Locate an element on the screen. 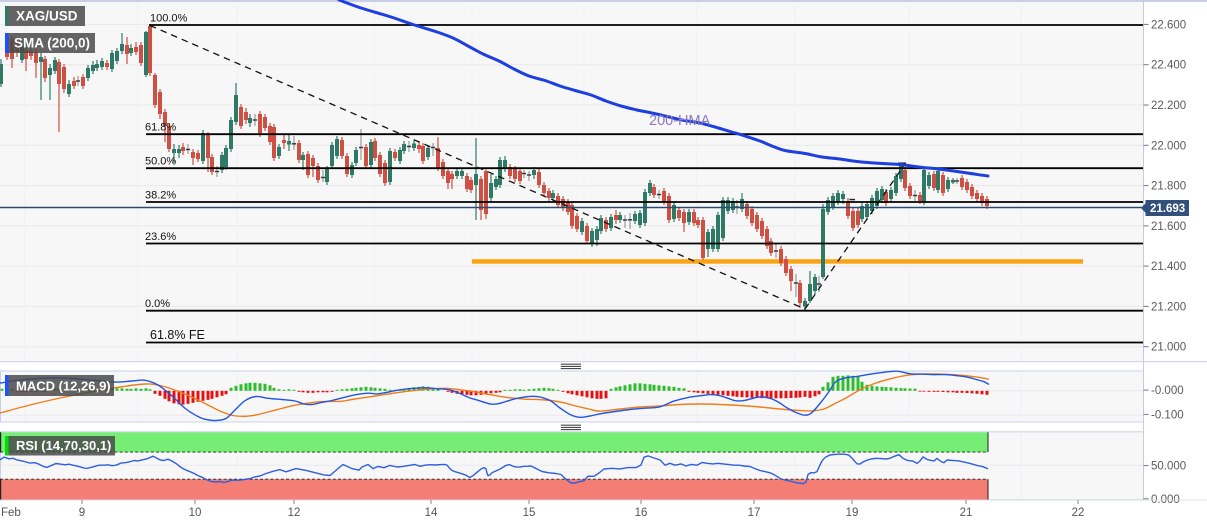 The image size is (1207, 531). svg-text: -0.000 is located at coordinates (1167, 391).